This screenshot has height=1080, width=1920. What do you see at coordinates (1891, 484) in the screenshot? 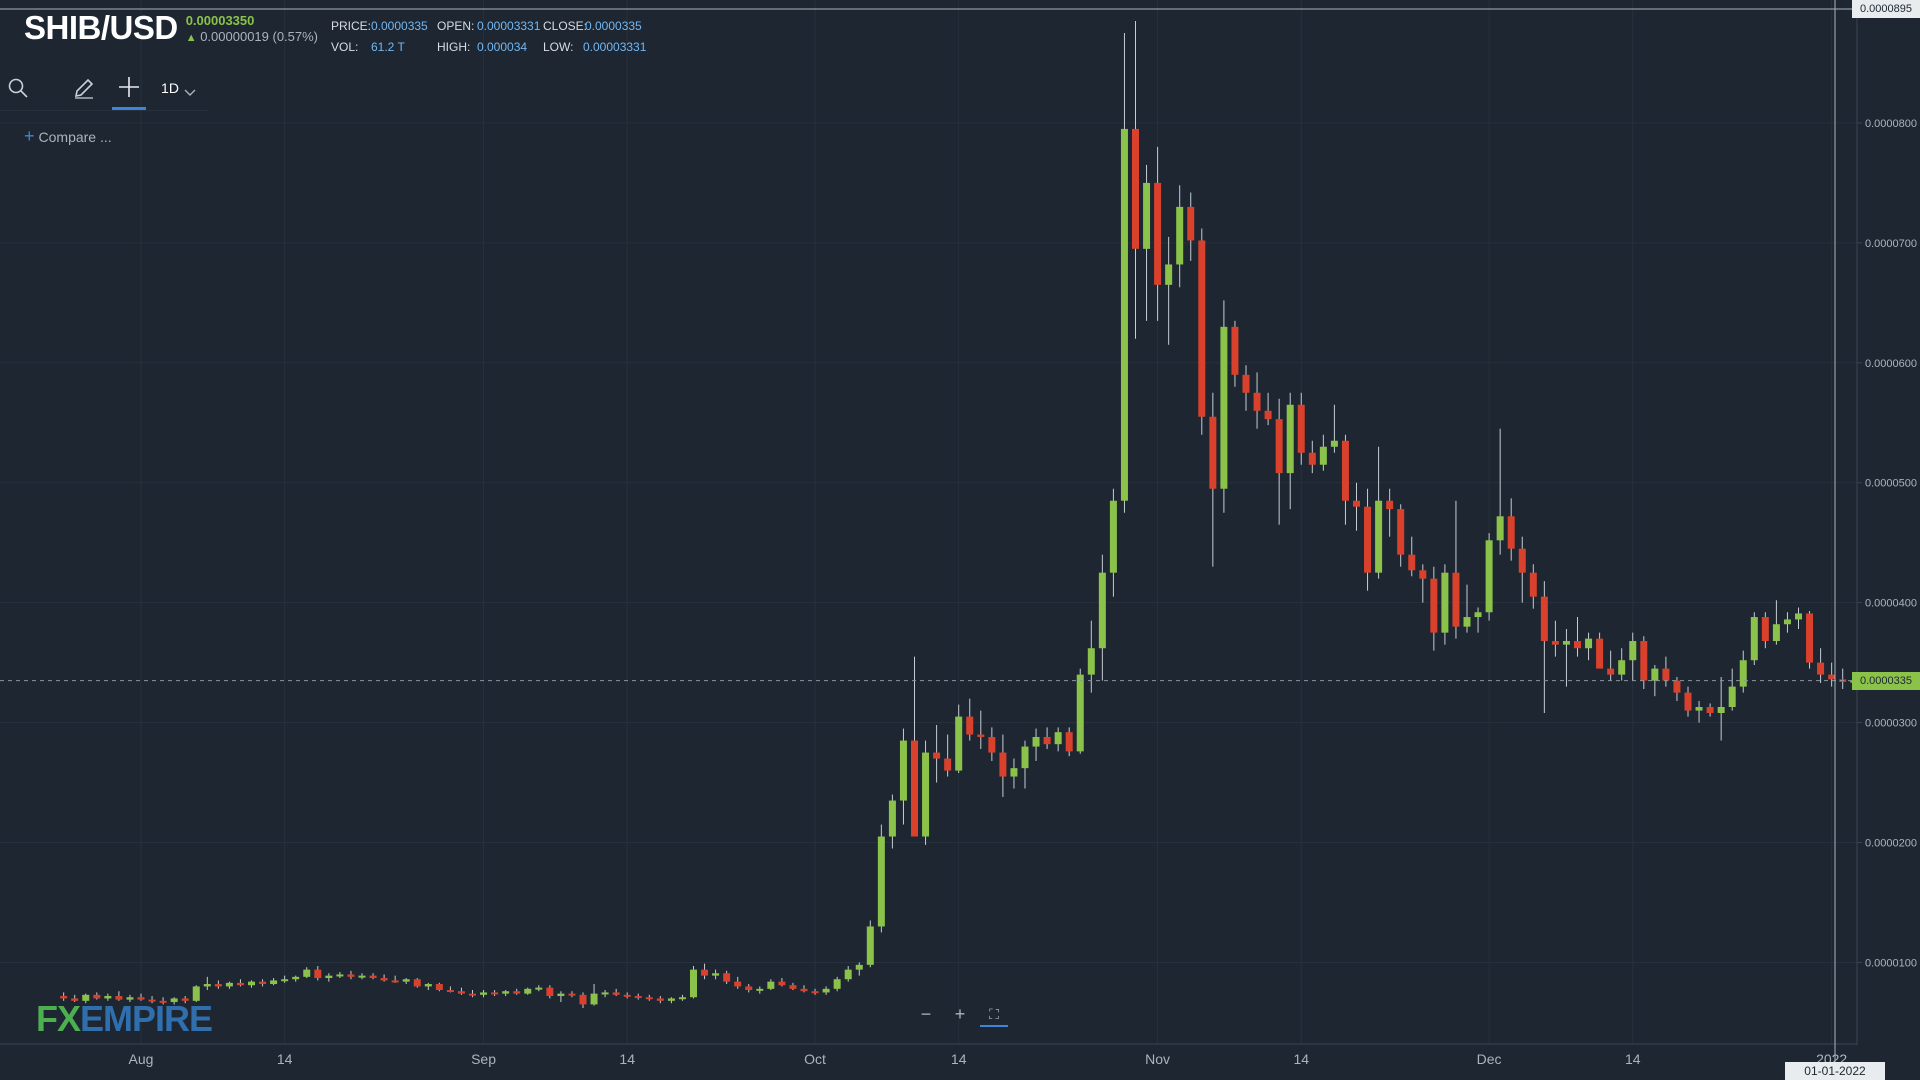
I see `y-tick-label: 0.0000500` at bounding box center [1891, 484].